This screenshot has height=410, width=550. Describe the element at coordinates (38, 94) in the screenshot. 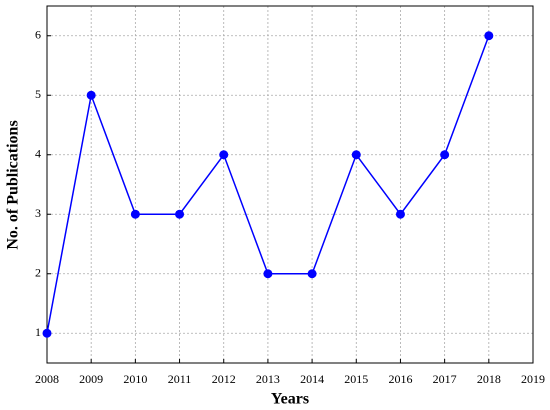

I see `y-tick-label: 5` at that location.